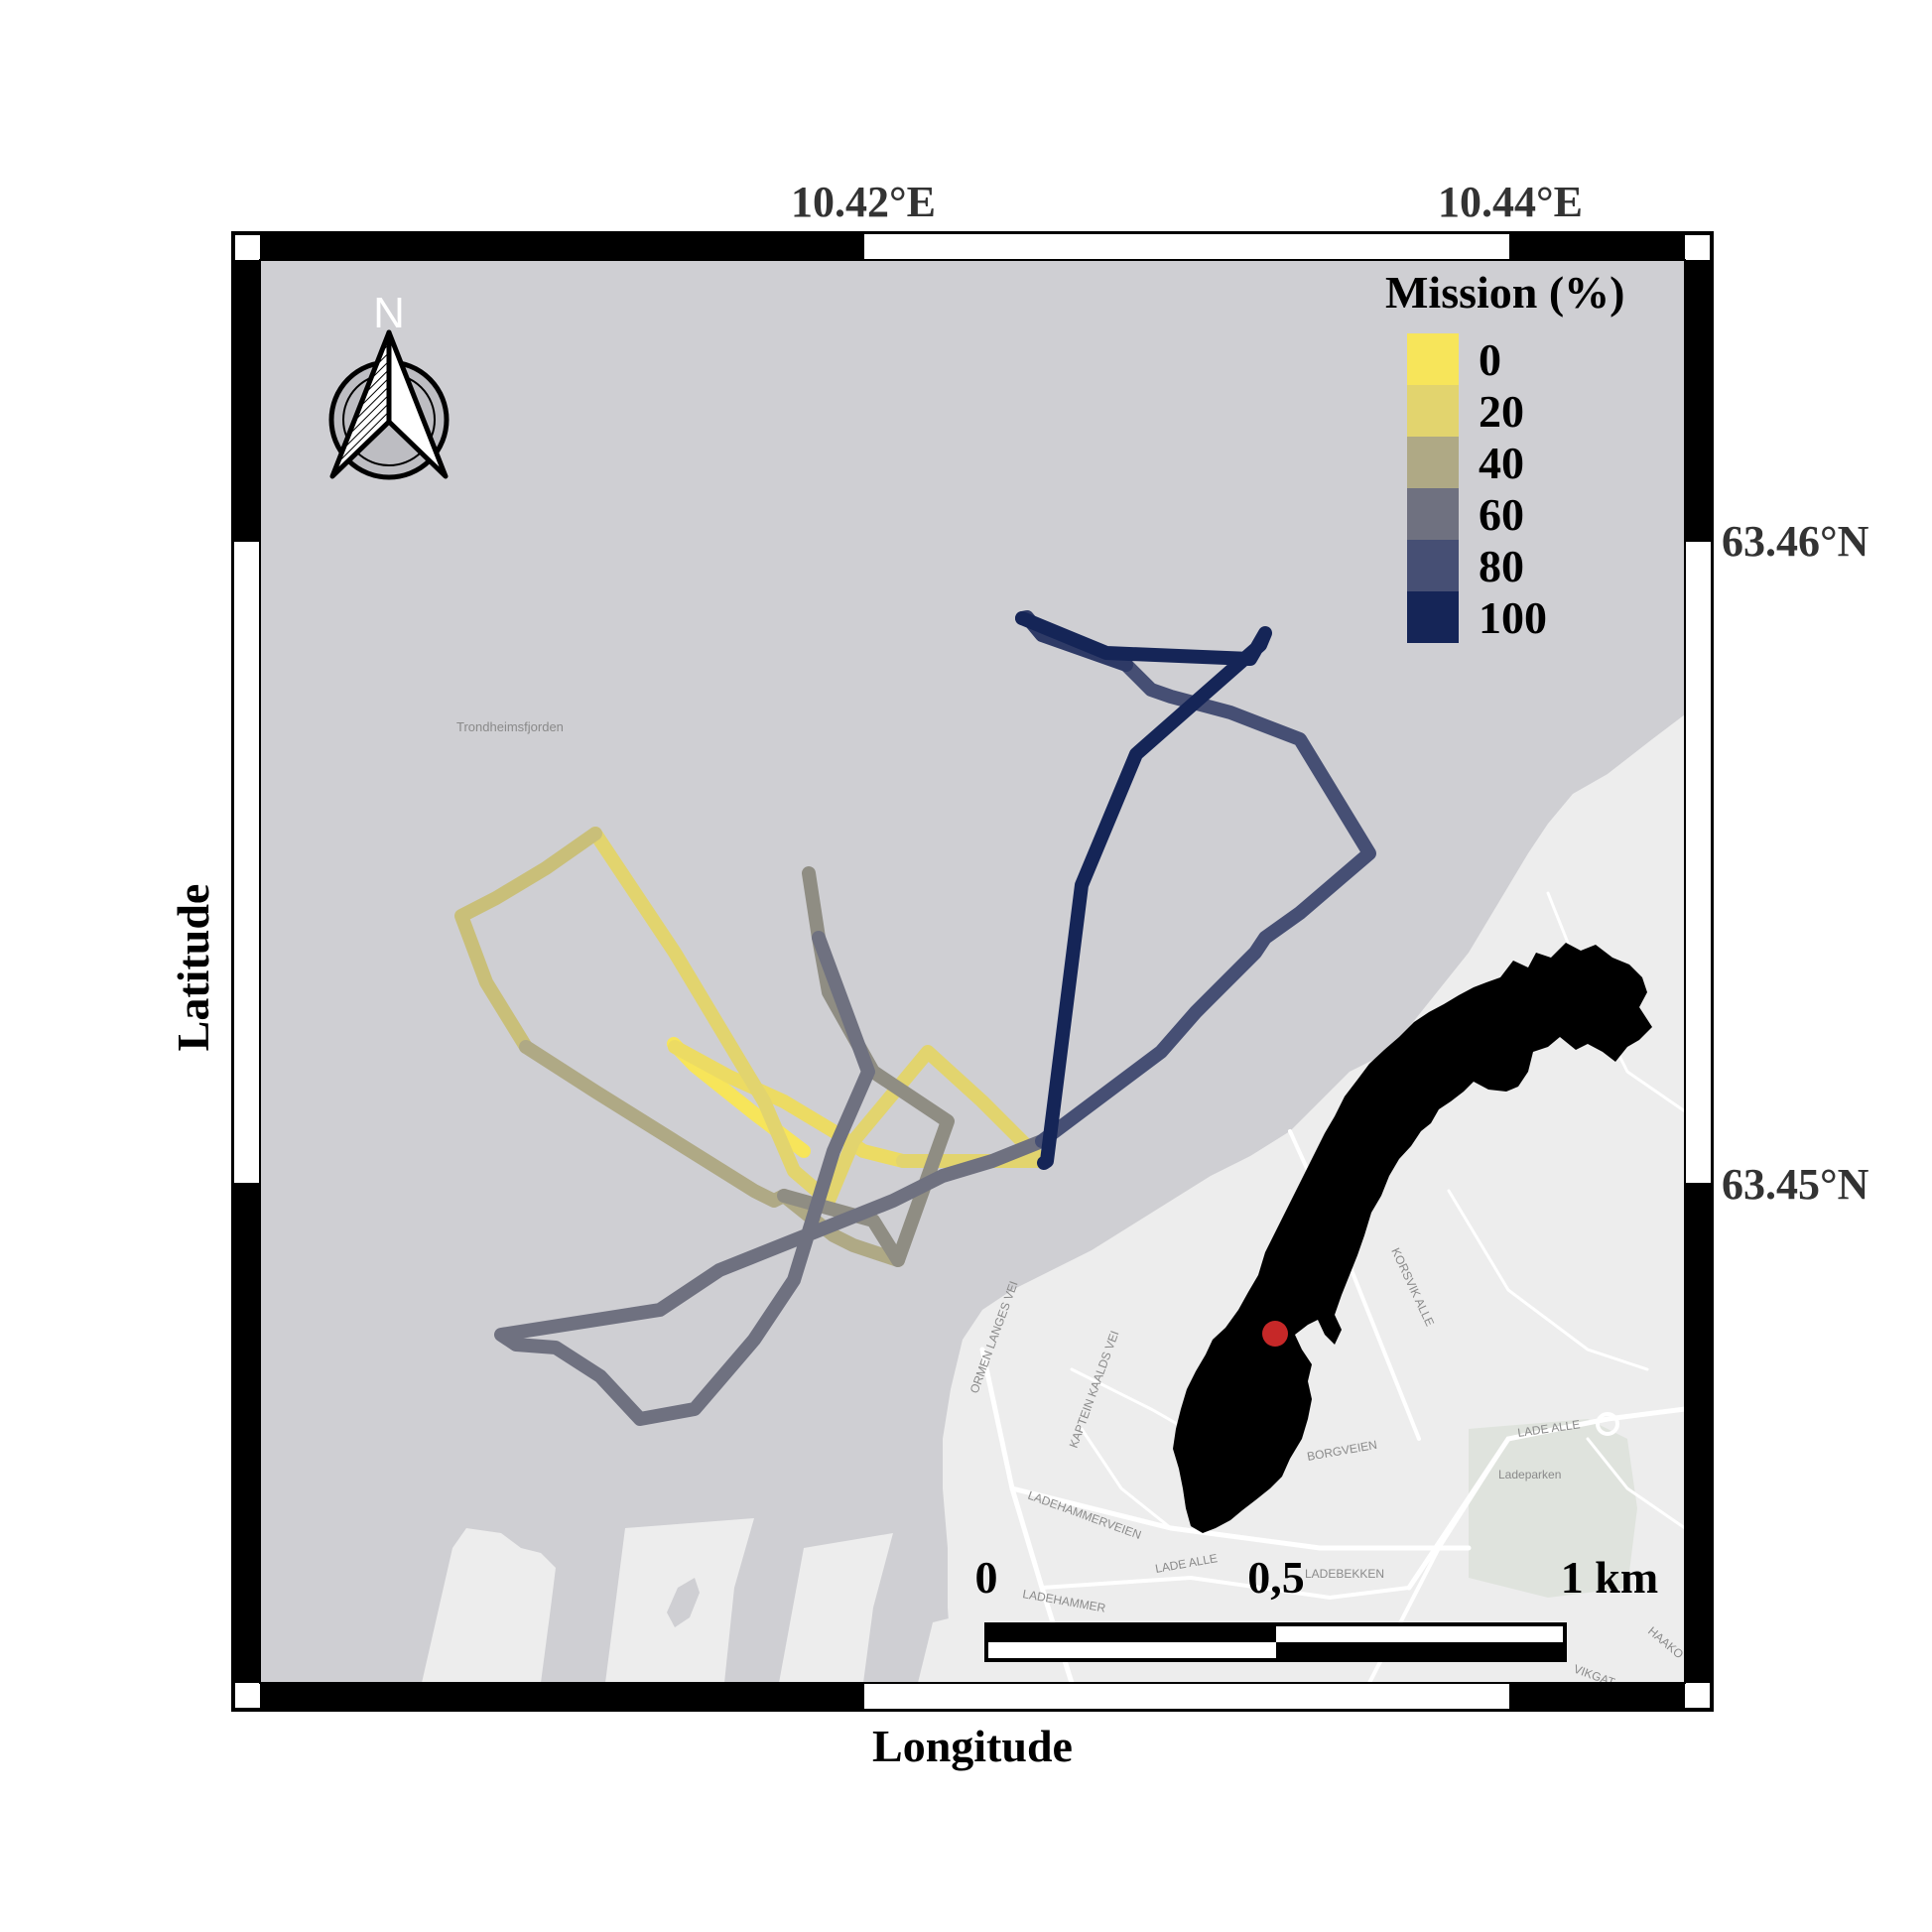 The height and width of the screenshot is (1932, 1932). I want to click on scale-bar: 0 0,5 1 km, so click(1317, 1607).